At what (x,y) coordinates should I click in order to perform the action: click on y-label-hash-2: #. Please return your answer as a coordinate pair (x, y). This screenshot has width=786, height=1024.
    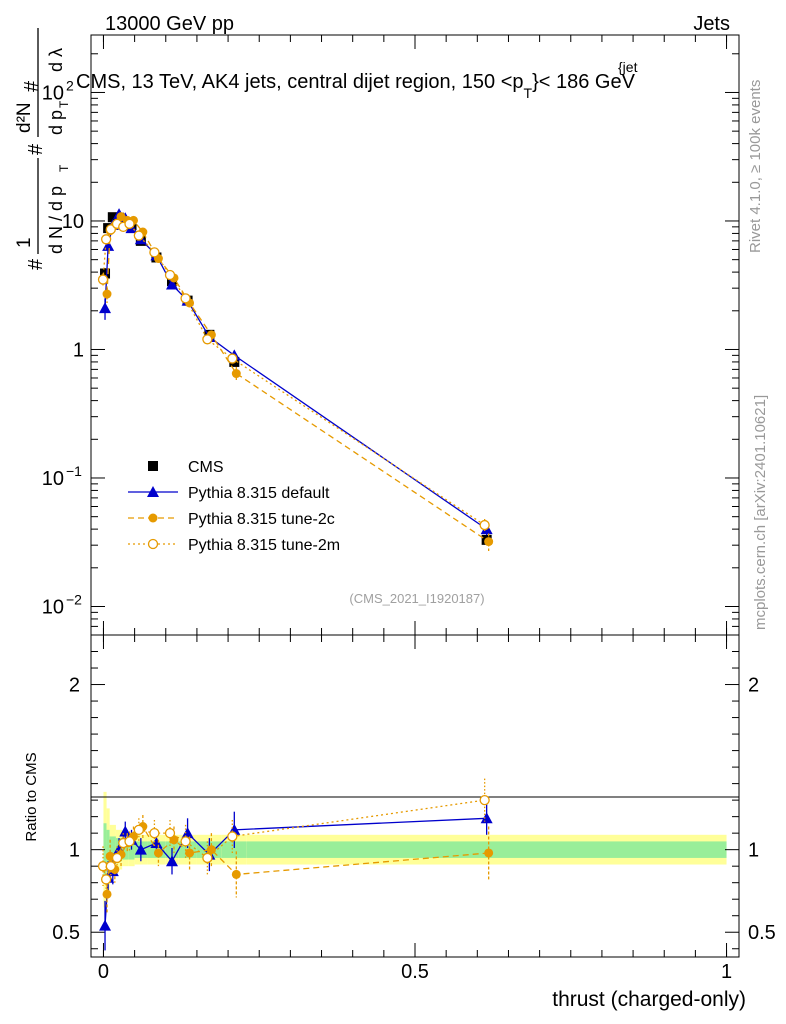
    Looking at the image, I should click on (36, 149).